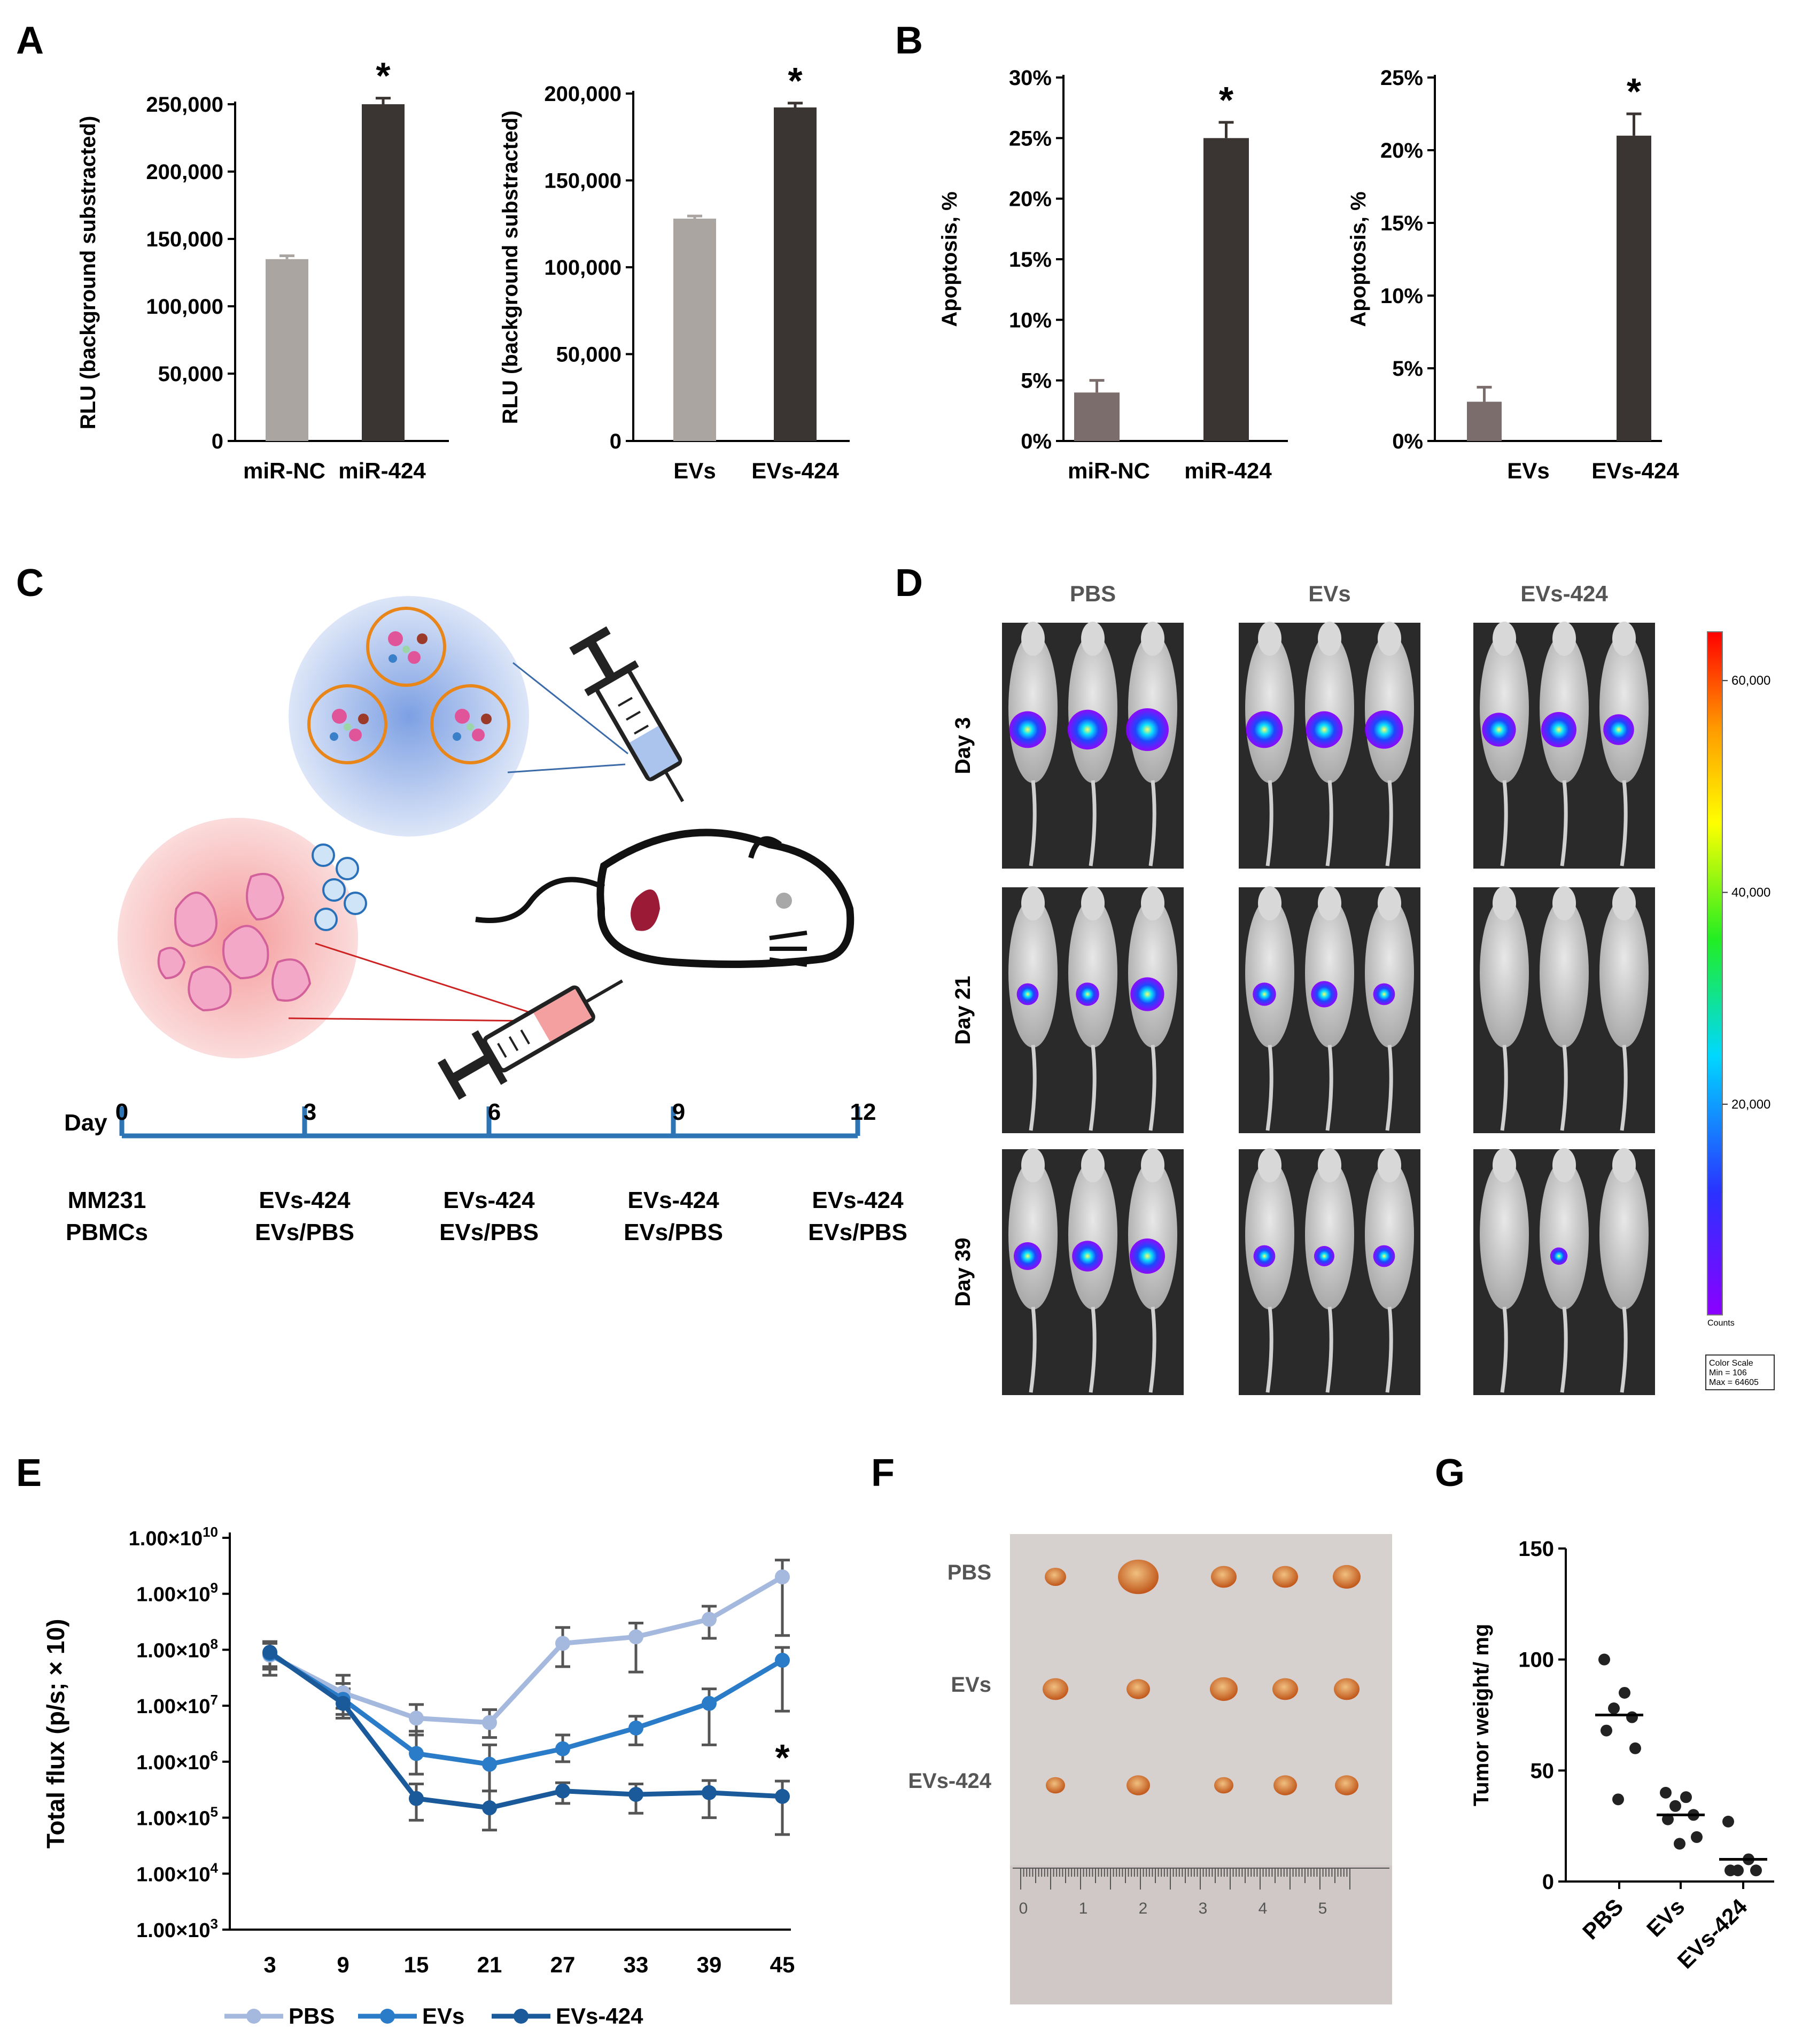 The image size is (1810, 2044). What do you see at coordinates (909, 583) in the screenshot?
I see `panel-label-d: D` at bounding box center [909, 583].